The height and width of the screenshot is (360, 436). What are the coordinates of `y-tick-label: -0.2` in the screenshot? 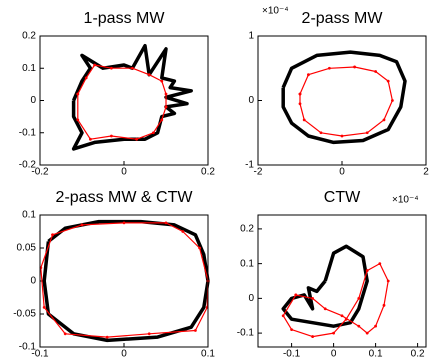 It's located at (28, 165).